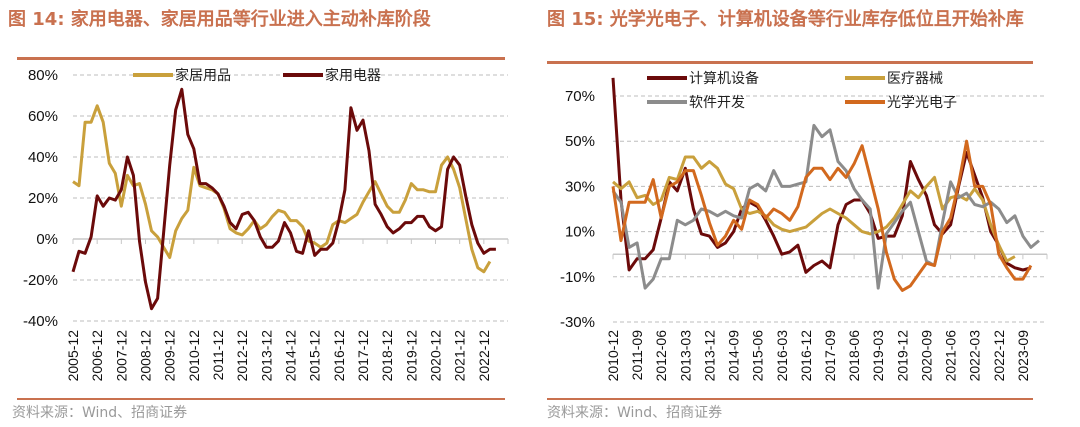  Describe the element at coordinates (758, 356) in the screenshot. I see `x-tick-label: 2015-06` at that location.